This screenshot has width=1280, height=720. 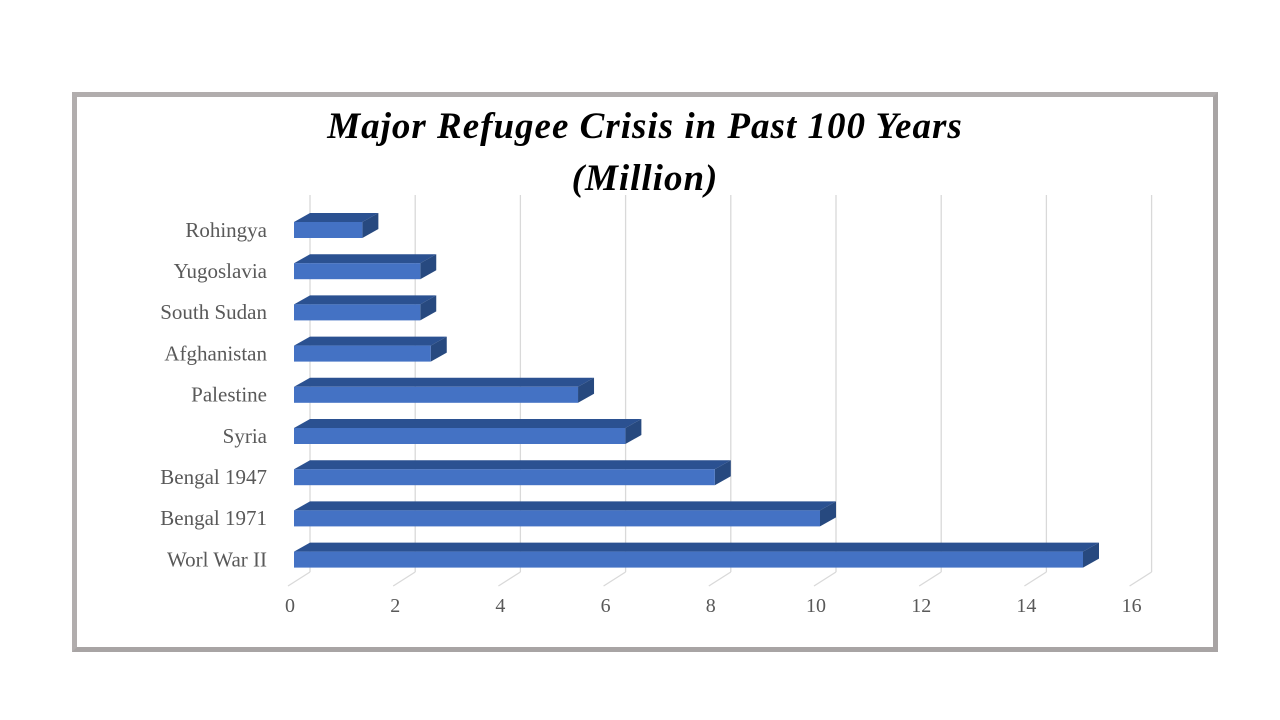 What do you see at coordinates (213, 518) in the screenshot?
I see `category-label: Bengal 1971` at bounding box center [213, 518].